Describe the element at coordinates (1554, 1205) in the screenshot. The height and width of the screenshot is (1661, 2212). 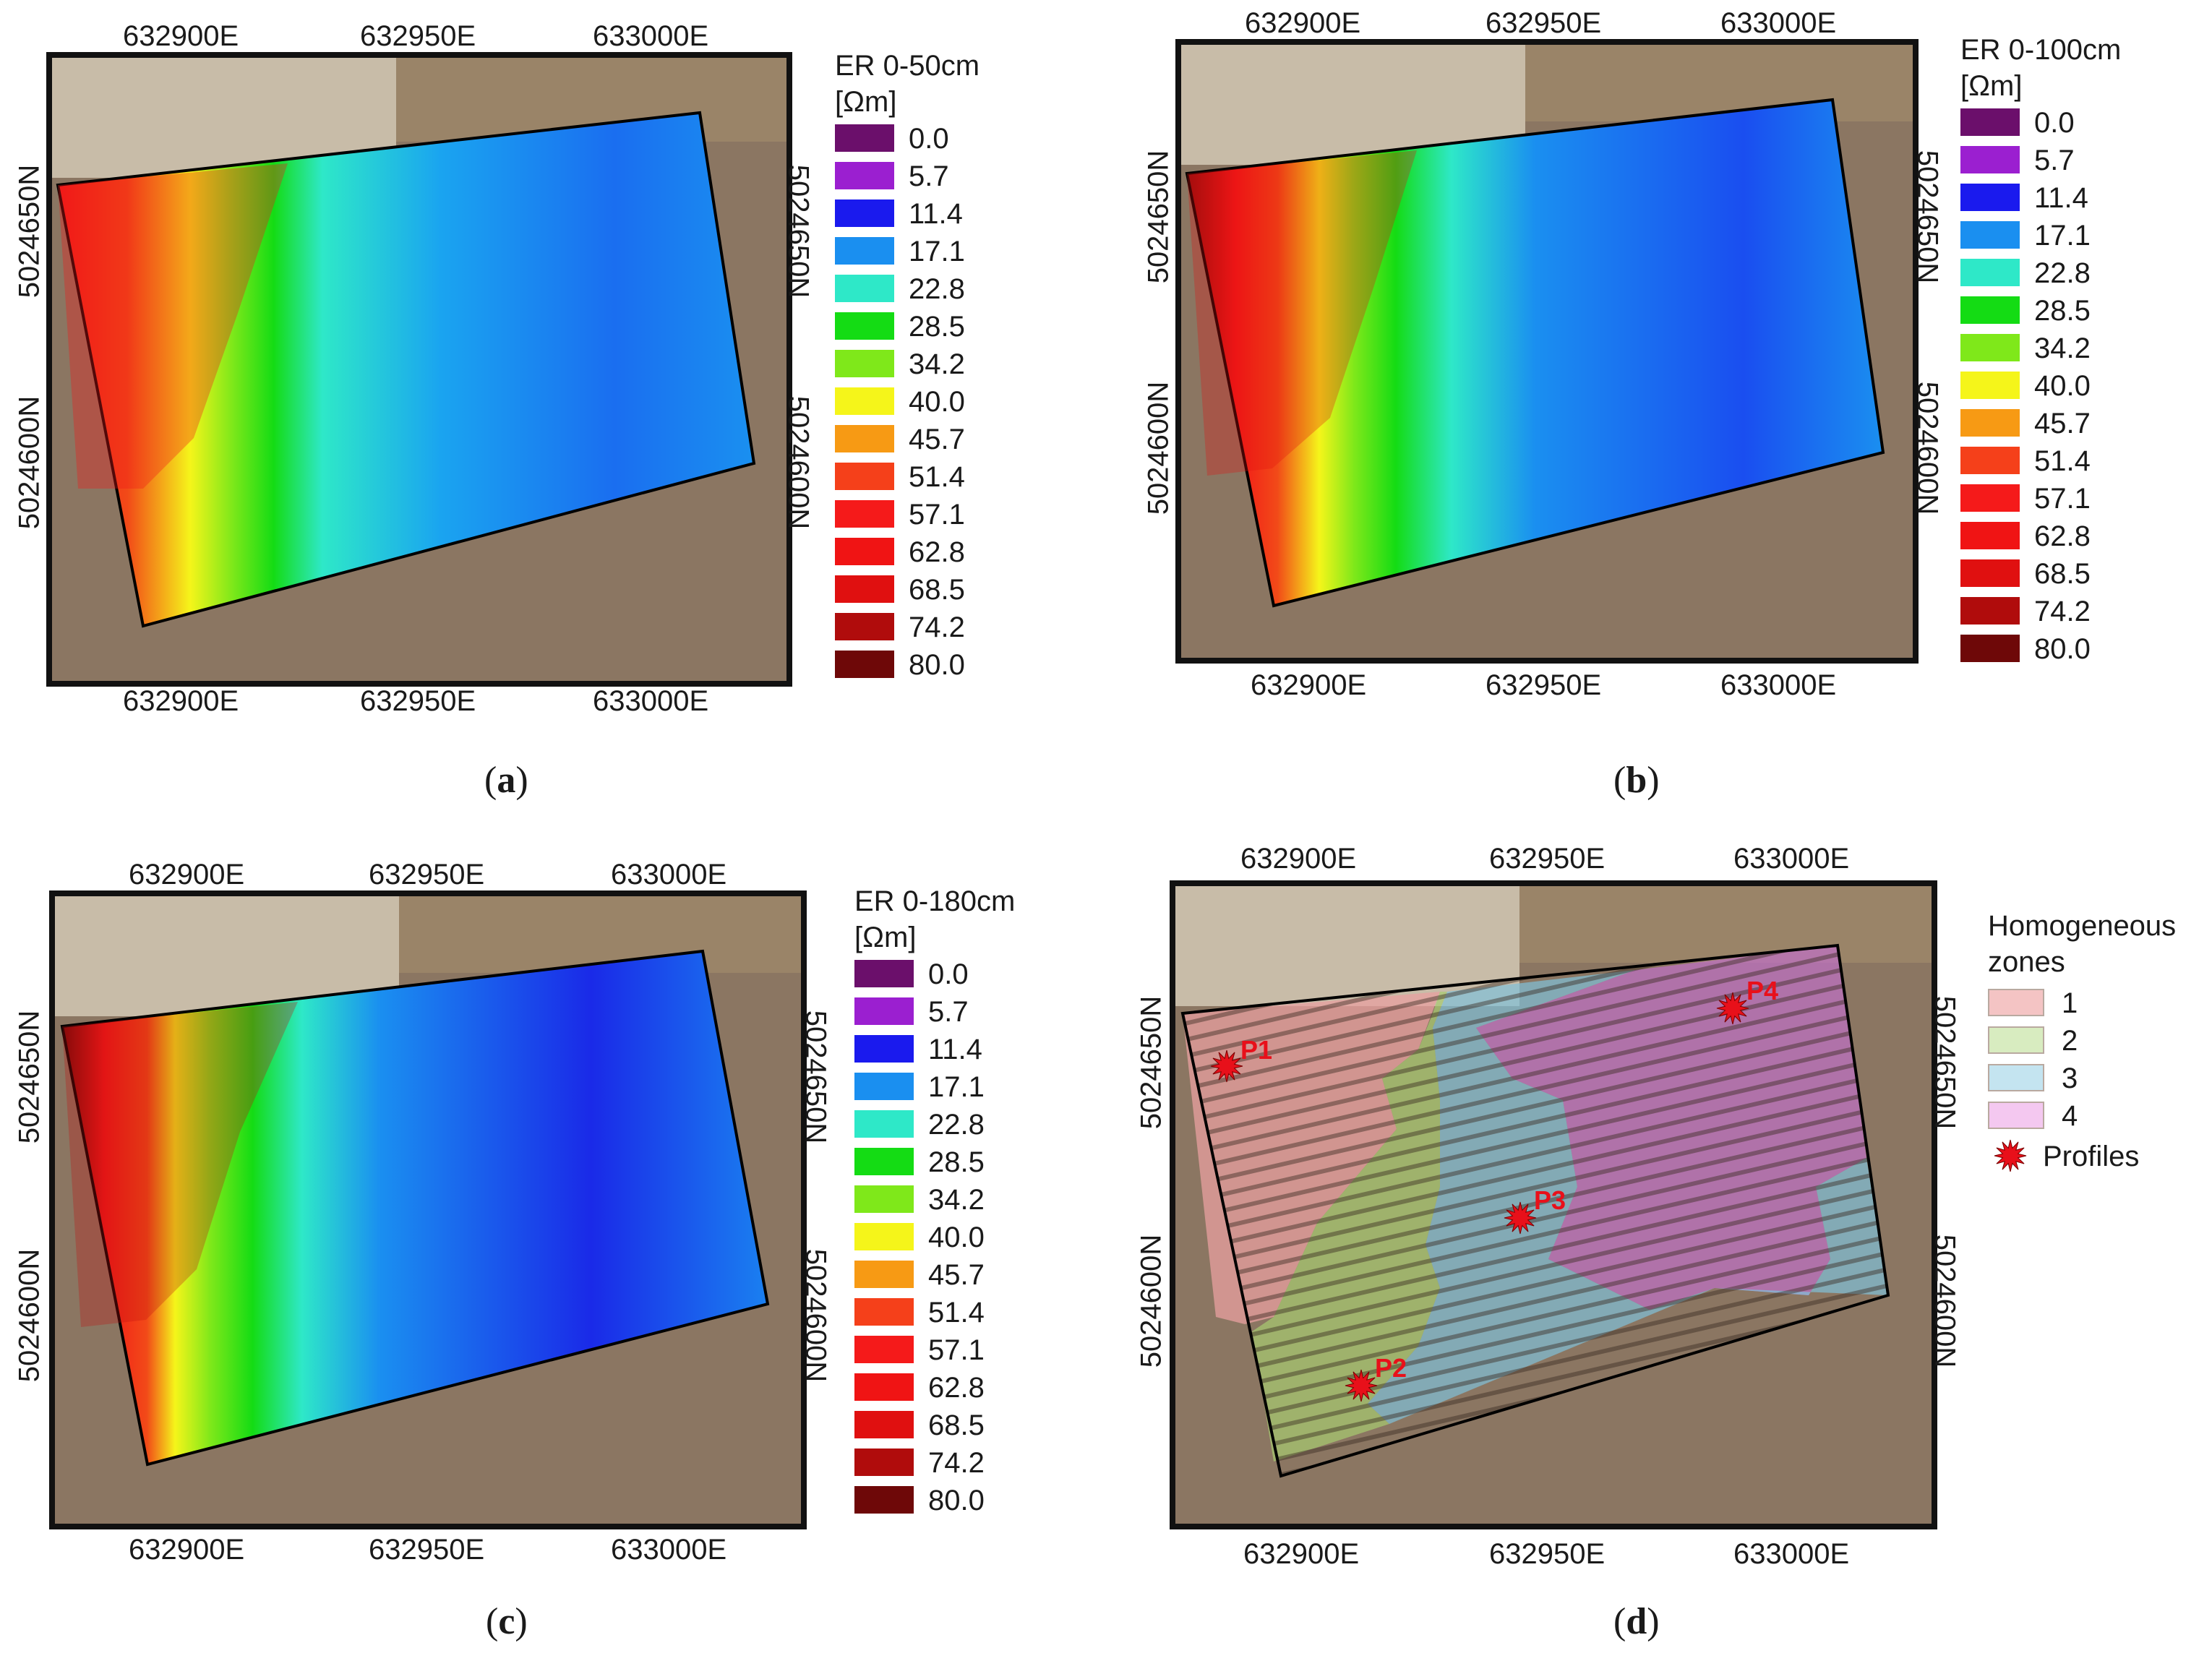
I see `zones-map: P1 P2 P3 P4` at that location.